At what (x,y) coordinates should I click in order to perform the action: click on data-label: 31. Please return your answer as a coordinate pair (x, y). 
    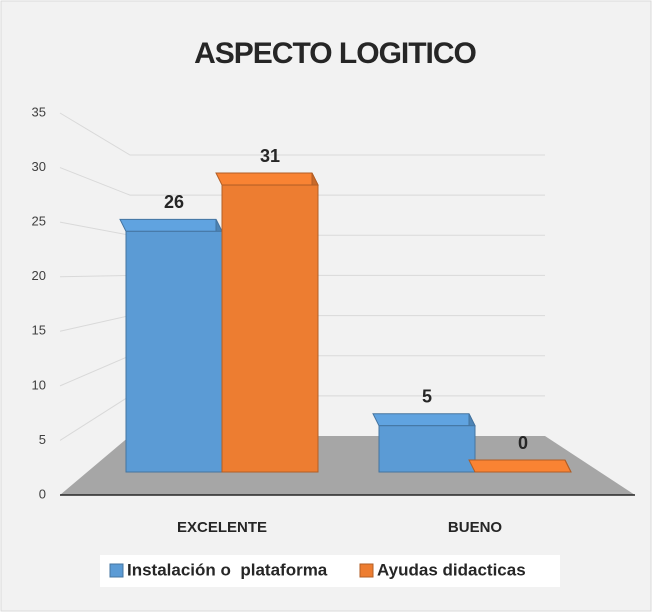
    Looking at the image, I should click on (270, 156).